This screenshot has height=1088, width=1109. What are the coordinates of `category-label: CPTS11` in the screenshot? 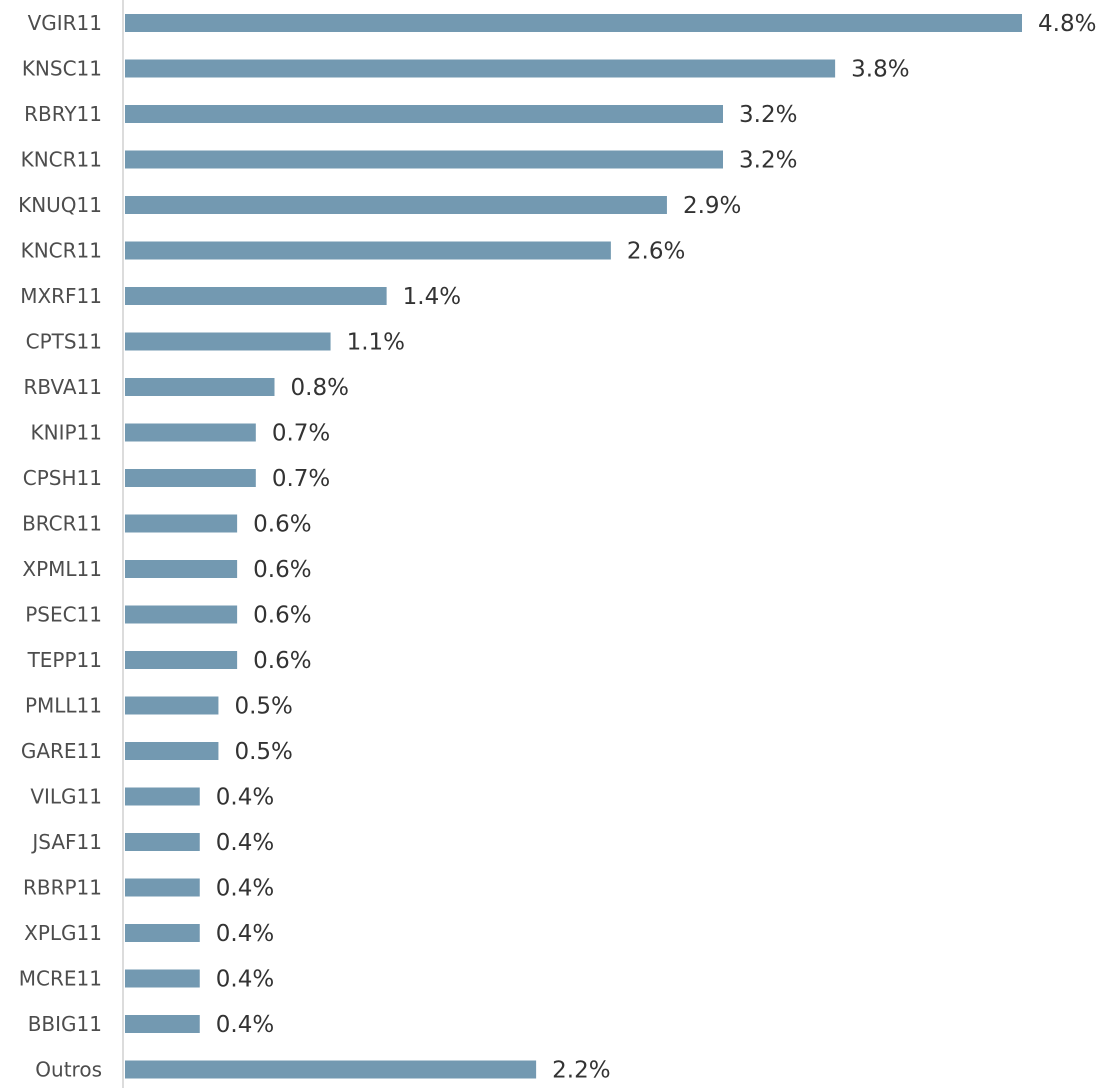 It's located at (64, 342).